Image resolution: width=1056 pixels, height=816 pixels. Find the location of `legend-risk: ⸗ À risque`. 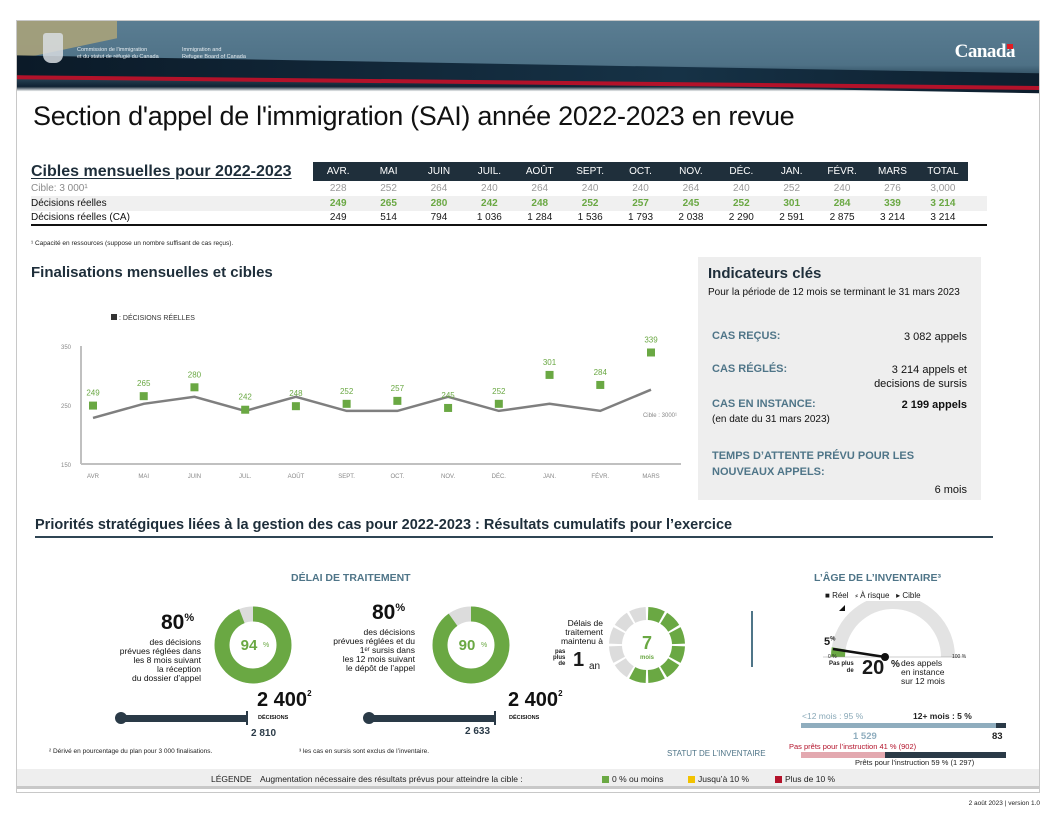

legend-risk: ⸗ À risque is located at coordinates (872, 595).